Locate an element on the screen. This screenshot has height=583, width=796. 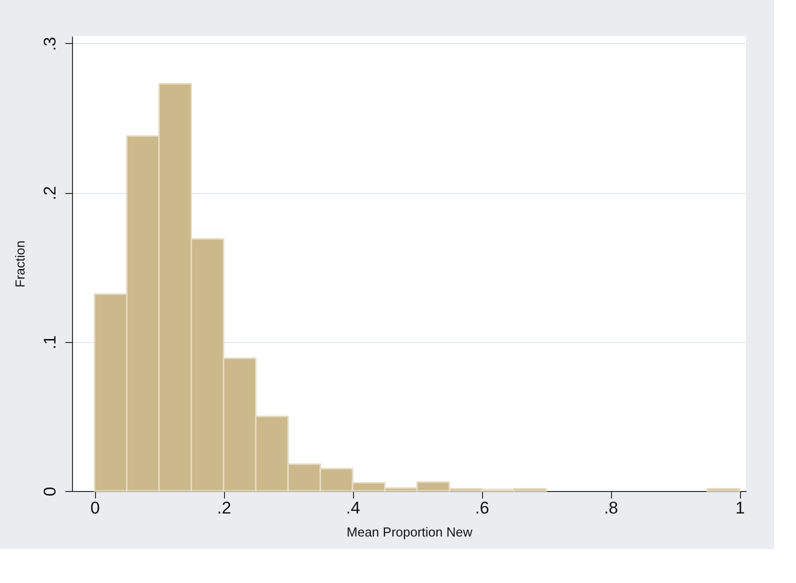
y-tick-label: .3 is located at coordinates (50, 44).